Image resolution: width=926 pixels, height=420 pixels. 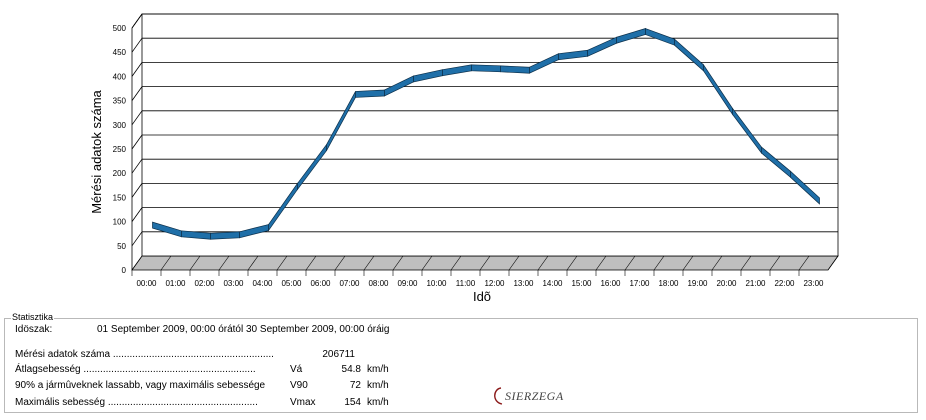 What do you see at coordinates (482, 296) in the screenshot?
I see `x-axis-title: Idõ` at bounding box center [482, 296].